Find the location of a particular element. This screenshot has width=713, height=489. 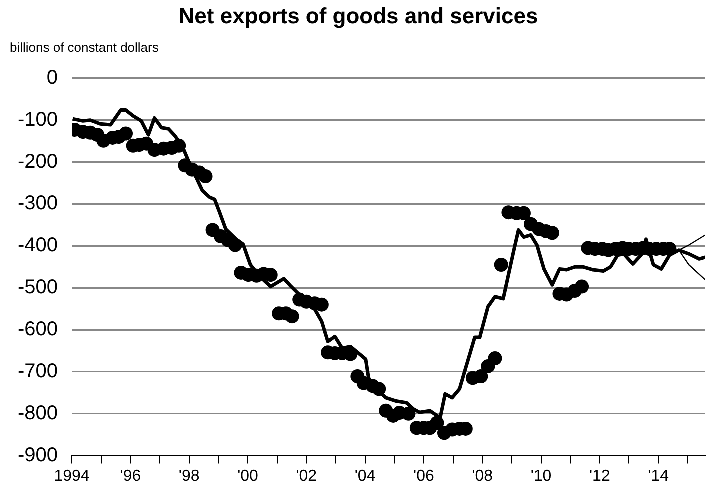

y-axis-title: billions of constant dollars is located at coordinates (85, 47).